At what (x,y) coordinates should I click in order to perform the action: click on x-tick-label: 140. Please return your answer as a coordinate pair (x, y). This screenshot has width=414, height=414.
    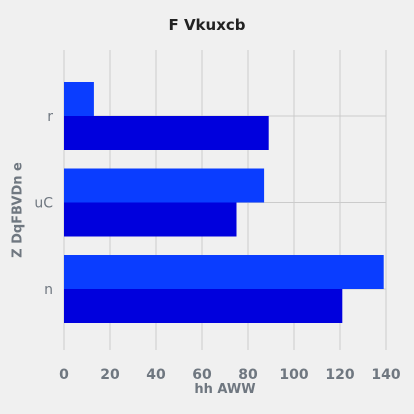
    Looking at the image, I should click on (385, 375).